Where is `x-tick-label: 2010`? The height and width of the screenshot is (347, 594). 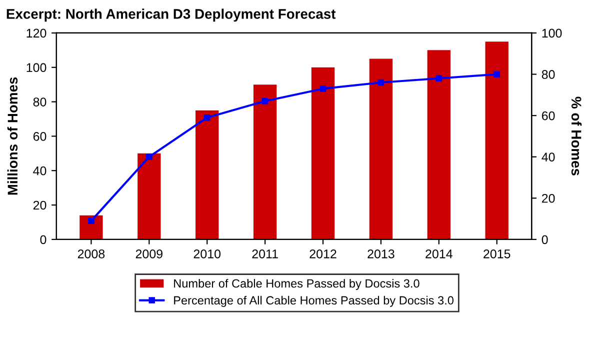 x-tick-label: 2010 is located at coordinates (207, 253).